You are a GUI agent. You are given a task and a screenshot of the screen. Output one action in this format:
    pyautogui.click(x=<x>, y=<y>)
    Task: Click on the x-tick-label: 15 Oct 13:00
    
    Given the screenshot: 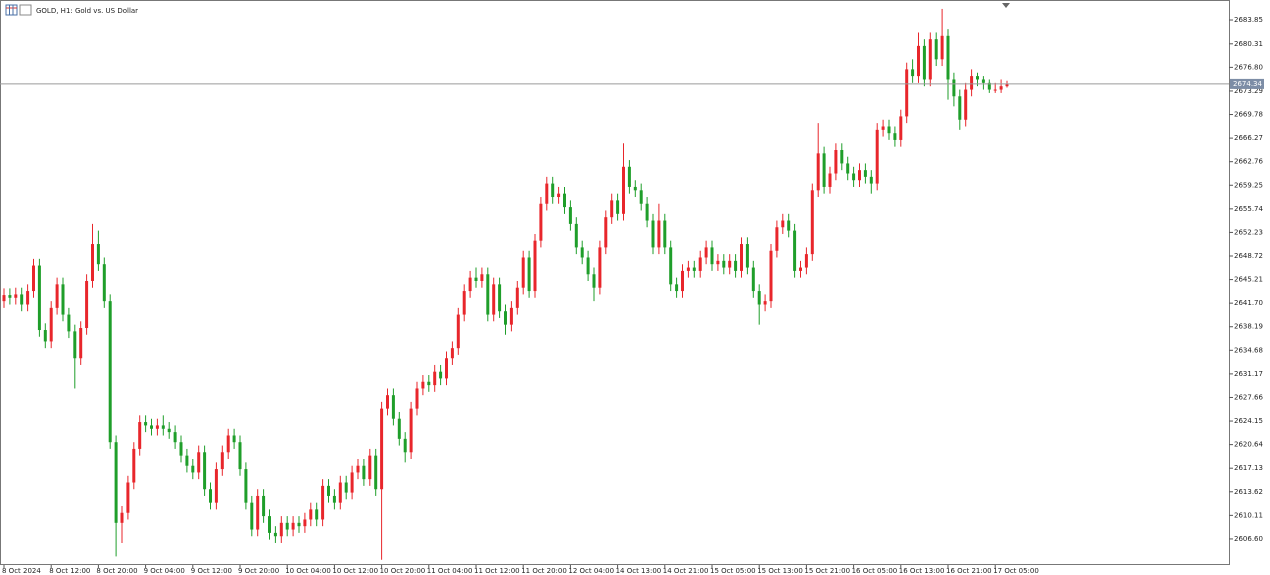 What is the action you would take?
    pyautogui.click(x=780, y=571)
    